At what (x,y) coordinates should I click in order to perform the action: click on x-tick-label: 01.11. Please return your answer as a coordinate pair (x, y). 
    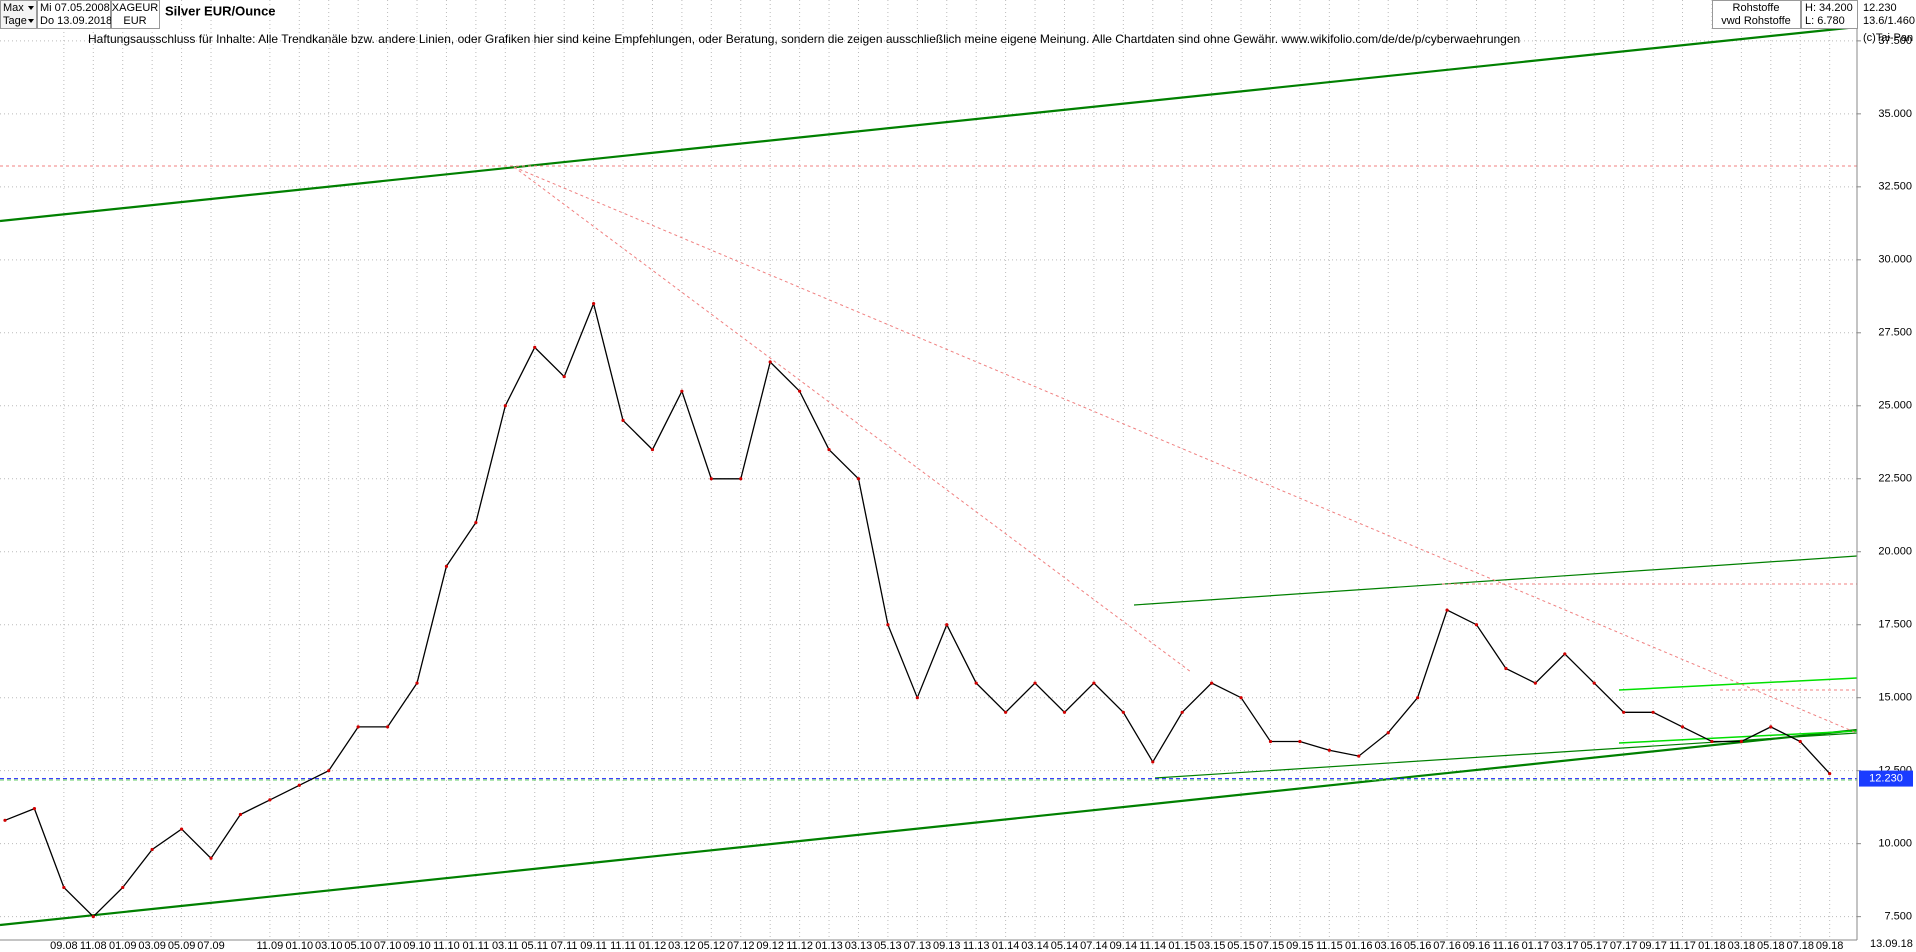
    Looking at the image, I should click on (476, 946).